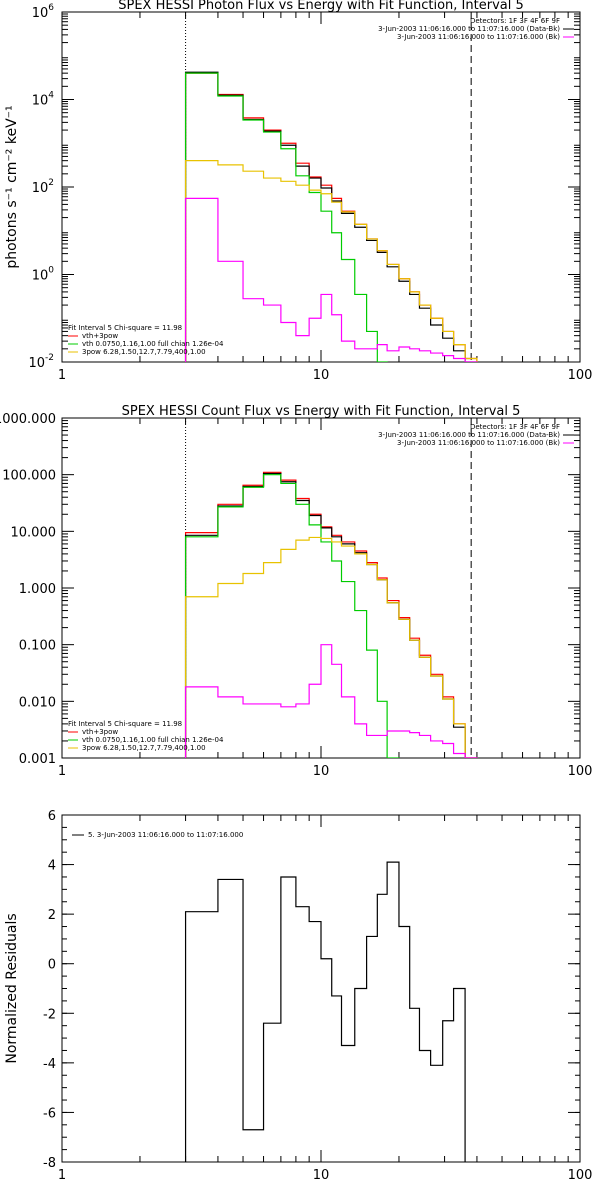 This screenshot has height=1200, width=600. What do you see at coordinates (28, 419) in the screenshot?
I see `y-tick-label: 1000.000` at bounding box center [28, 419].